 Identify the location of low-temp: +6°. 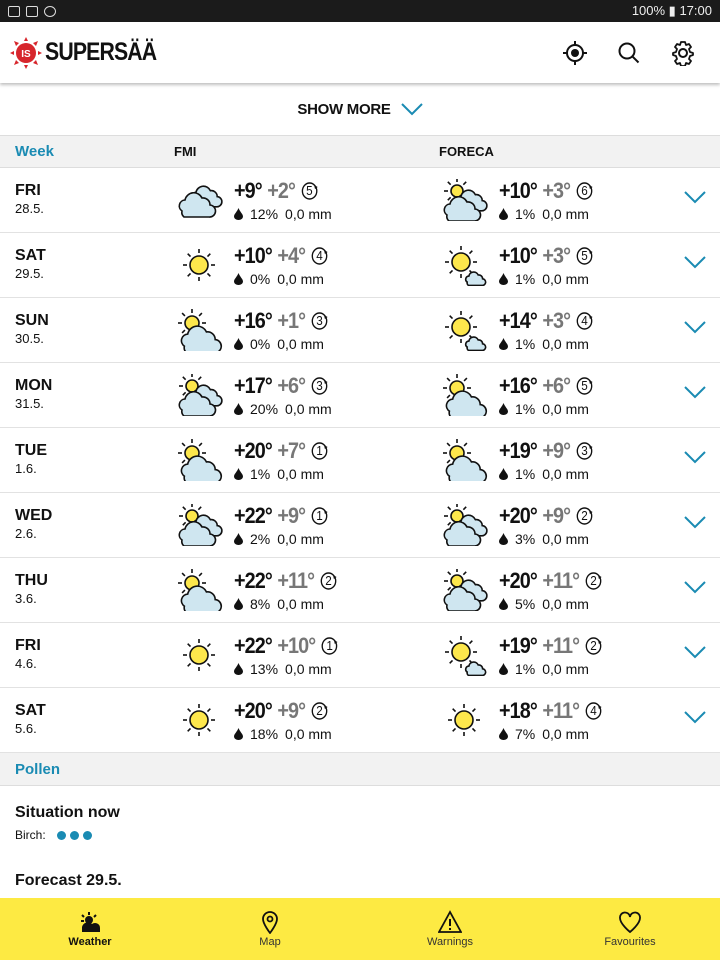
(291, 385).